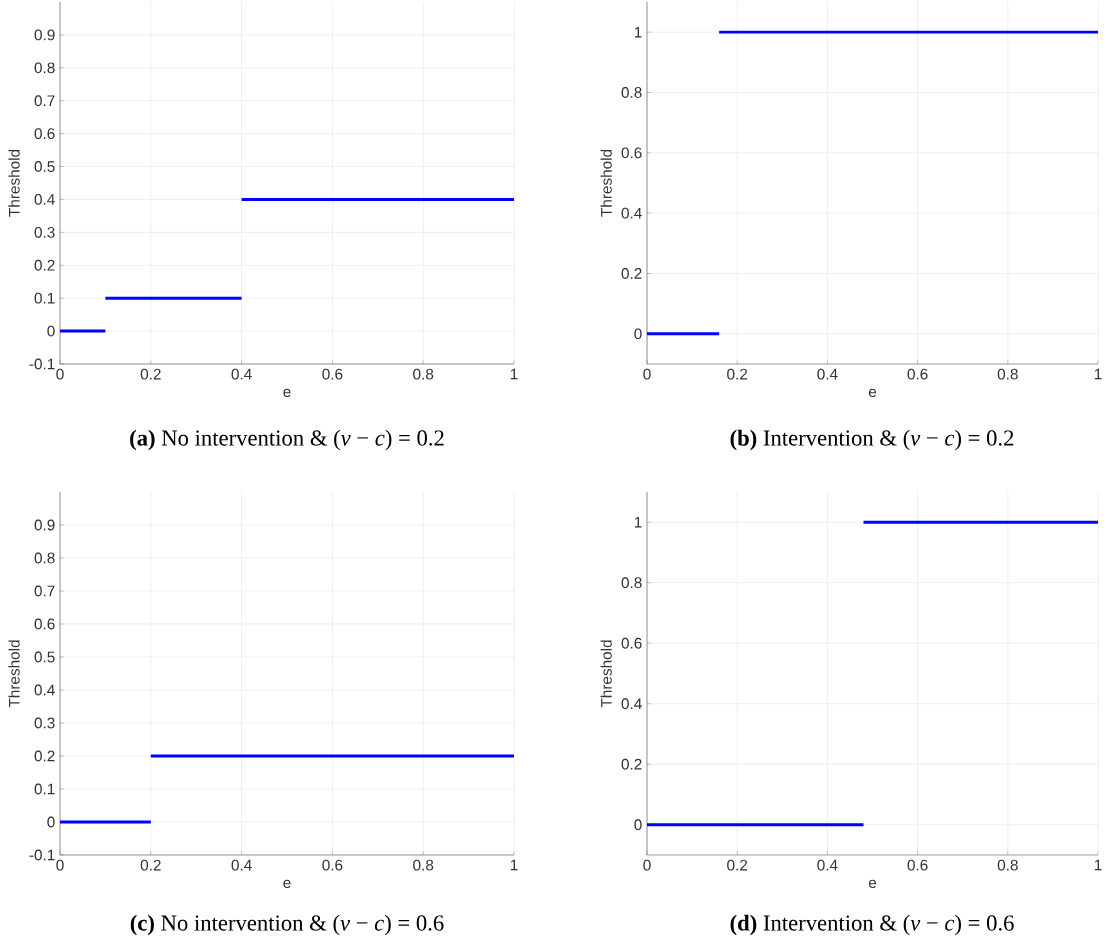 The image size is (1106, 949). I want to click on text: (a) No intervention & (v − c) = 0.2, so click(287, 440).